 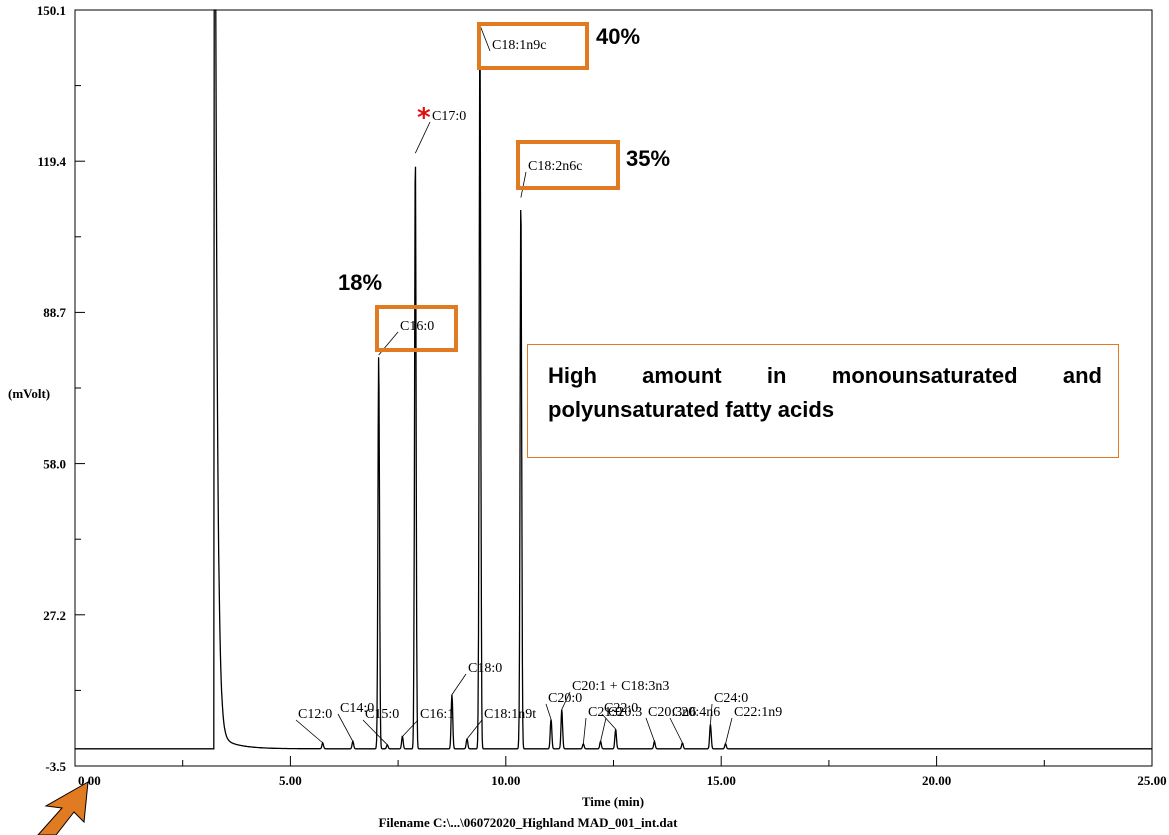 I want to click on peak-label-C16-1: C16:1, so click(x=437, y=714).